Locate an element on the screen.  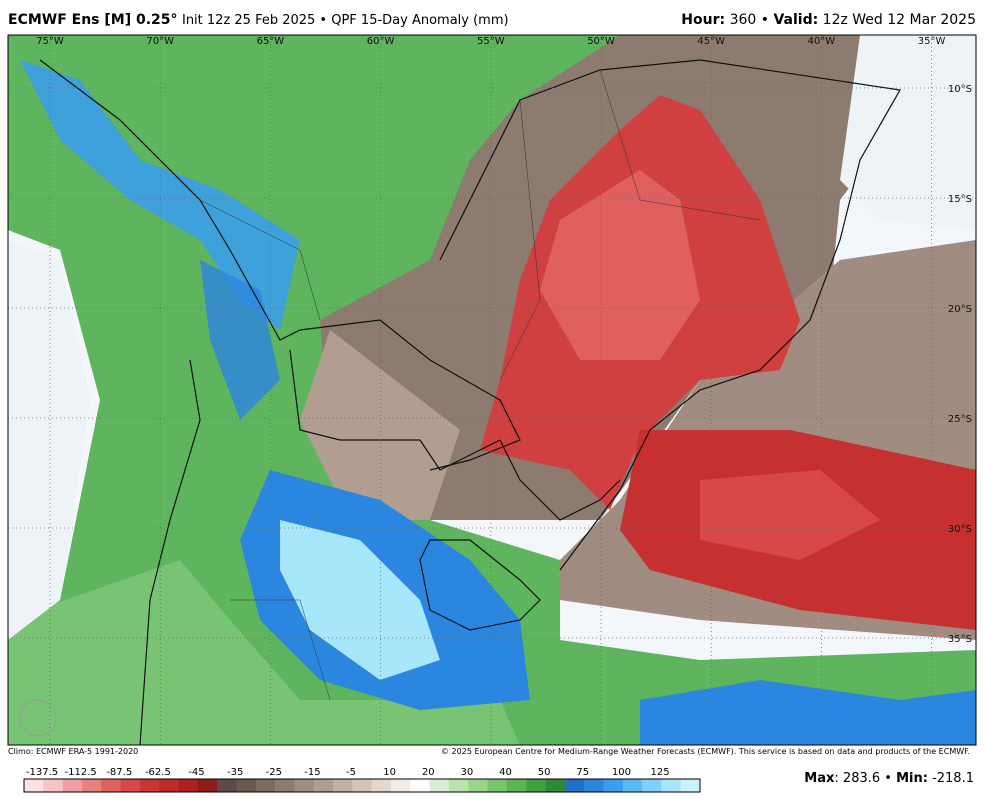
valid-info: Hour: 360 • Valid: 12z Wed 12 Mar 2025 is located at coordinates (828, 20).